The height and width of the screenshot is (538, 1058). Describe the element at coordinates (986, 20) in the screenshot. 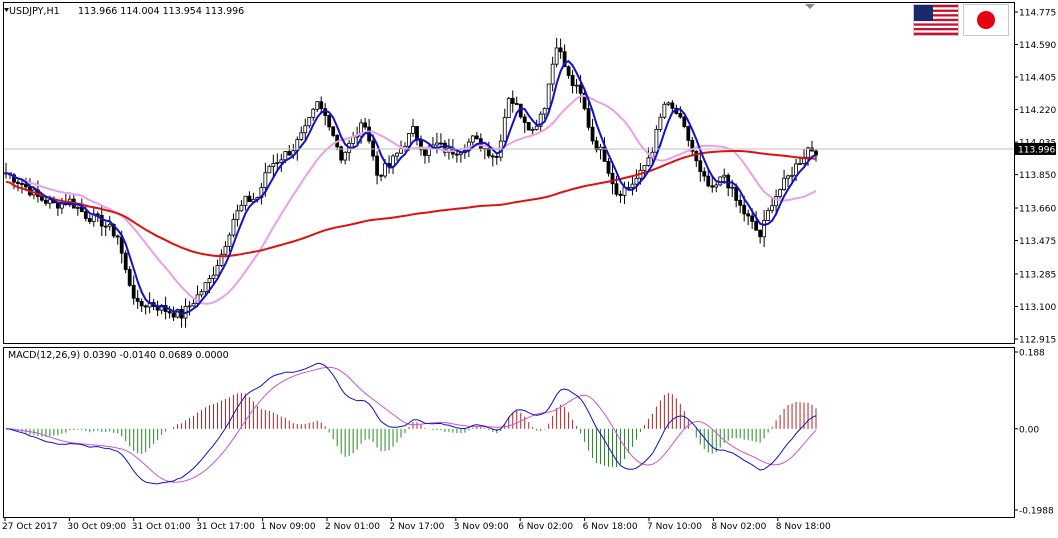

I see `japan-flag-icon` at that location.